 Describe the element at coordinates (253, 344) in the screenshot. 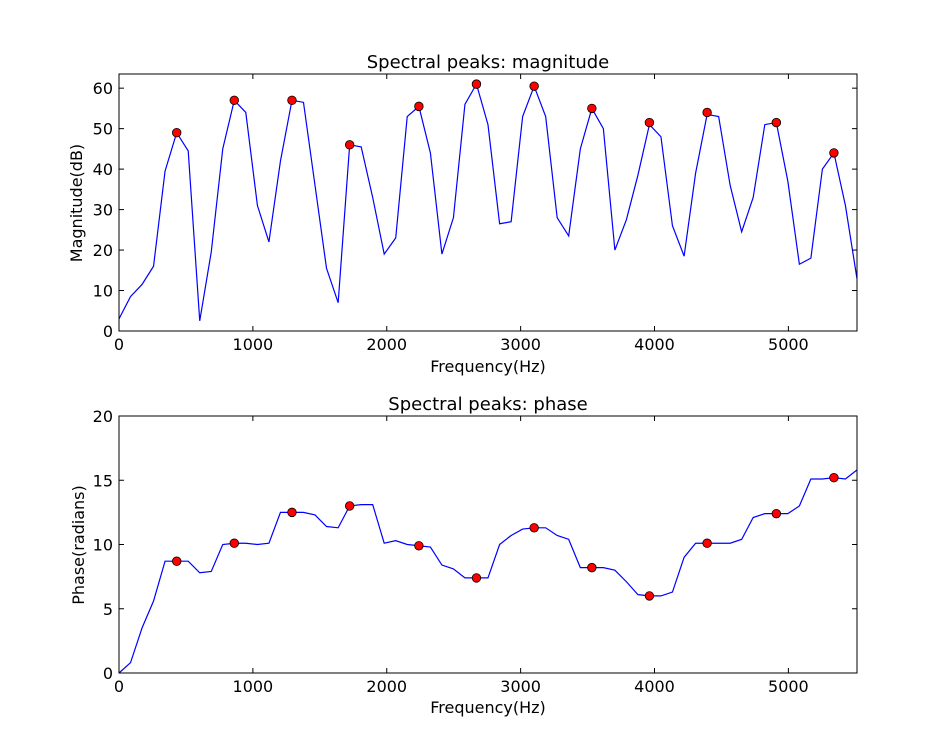

I see `magnitude-x-tick-label-1: 1000` at that location.